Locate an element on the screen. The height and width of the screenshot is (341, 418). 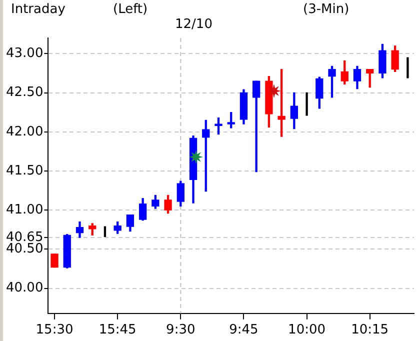
y-tick-label: 40.00 is located at coordinates (25, 288).